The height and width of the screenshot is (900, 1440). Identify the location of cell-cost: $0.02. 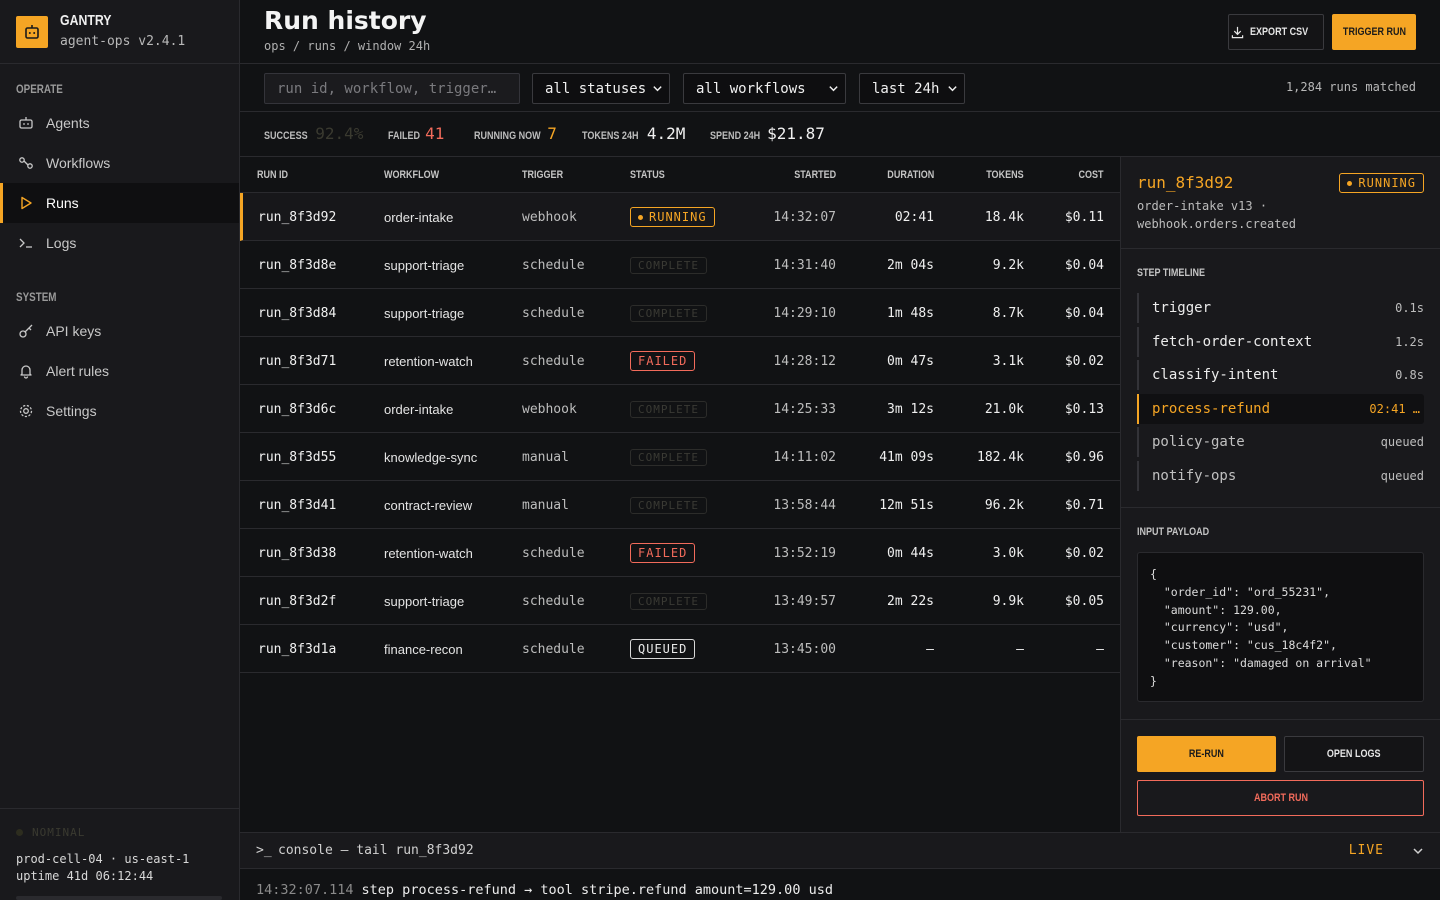
(1084, 553).